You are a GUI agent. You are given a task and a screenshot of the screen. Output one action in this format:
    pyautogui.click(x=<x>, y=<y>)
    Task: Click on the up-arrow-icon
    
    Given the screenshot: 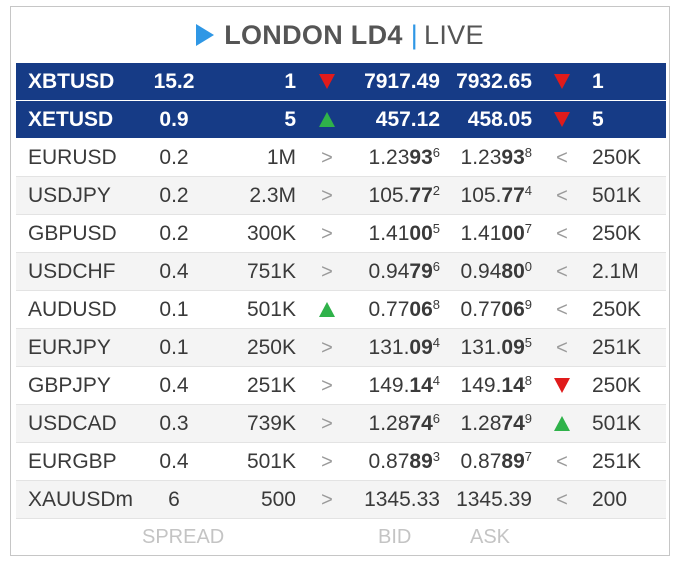 What is the action you would take?
    pyautogui.click(x=562, y=424)
    